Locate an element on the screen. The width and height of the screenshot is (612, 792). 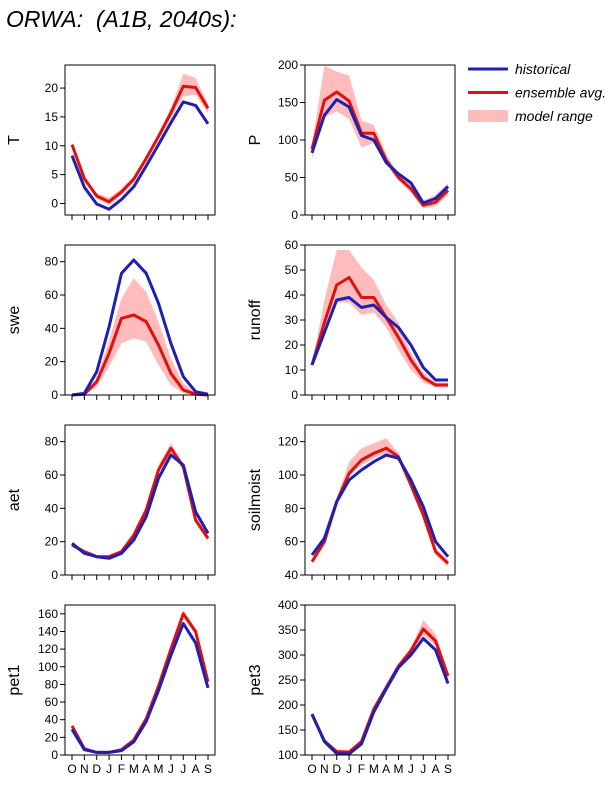
panel-T: 0 5 10 15 20 T is located at coordinates (111, 142).